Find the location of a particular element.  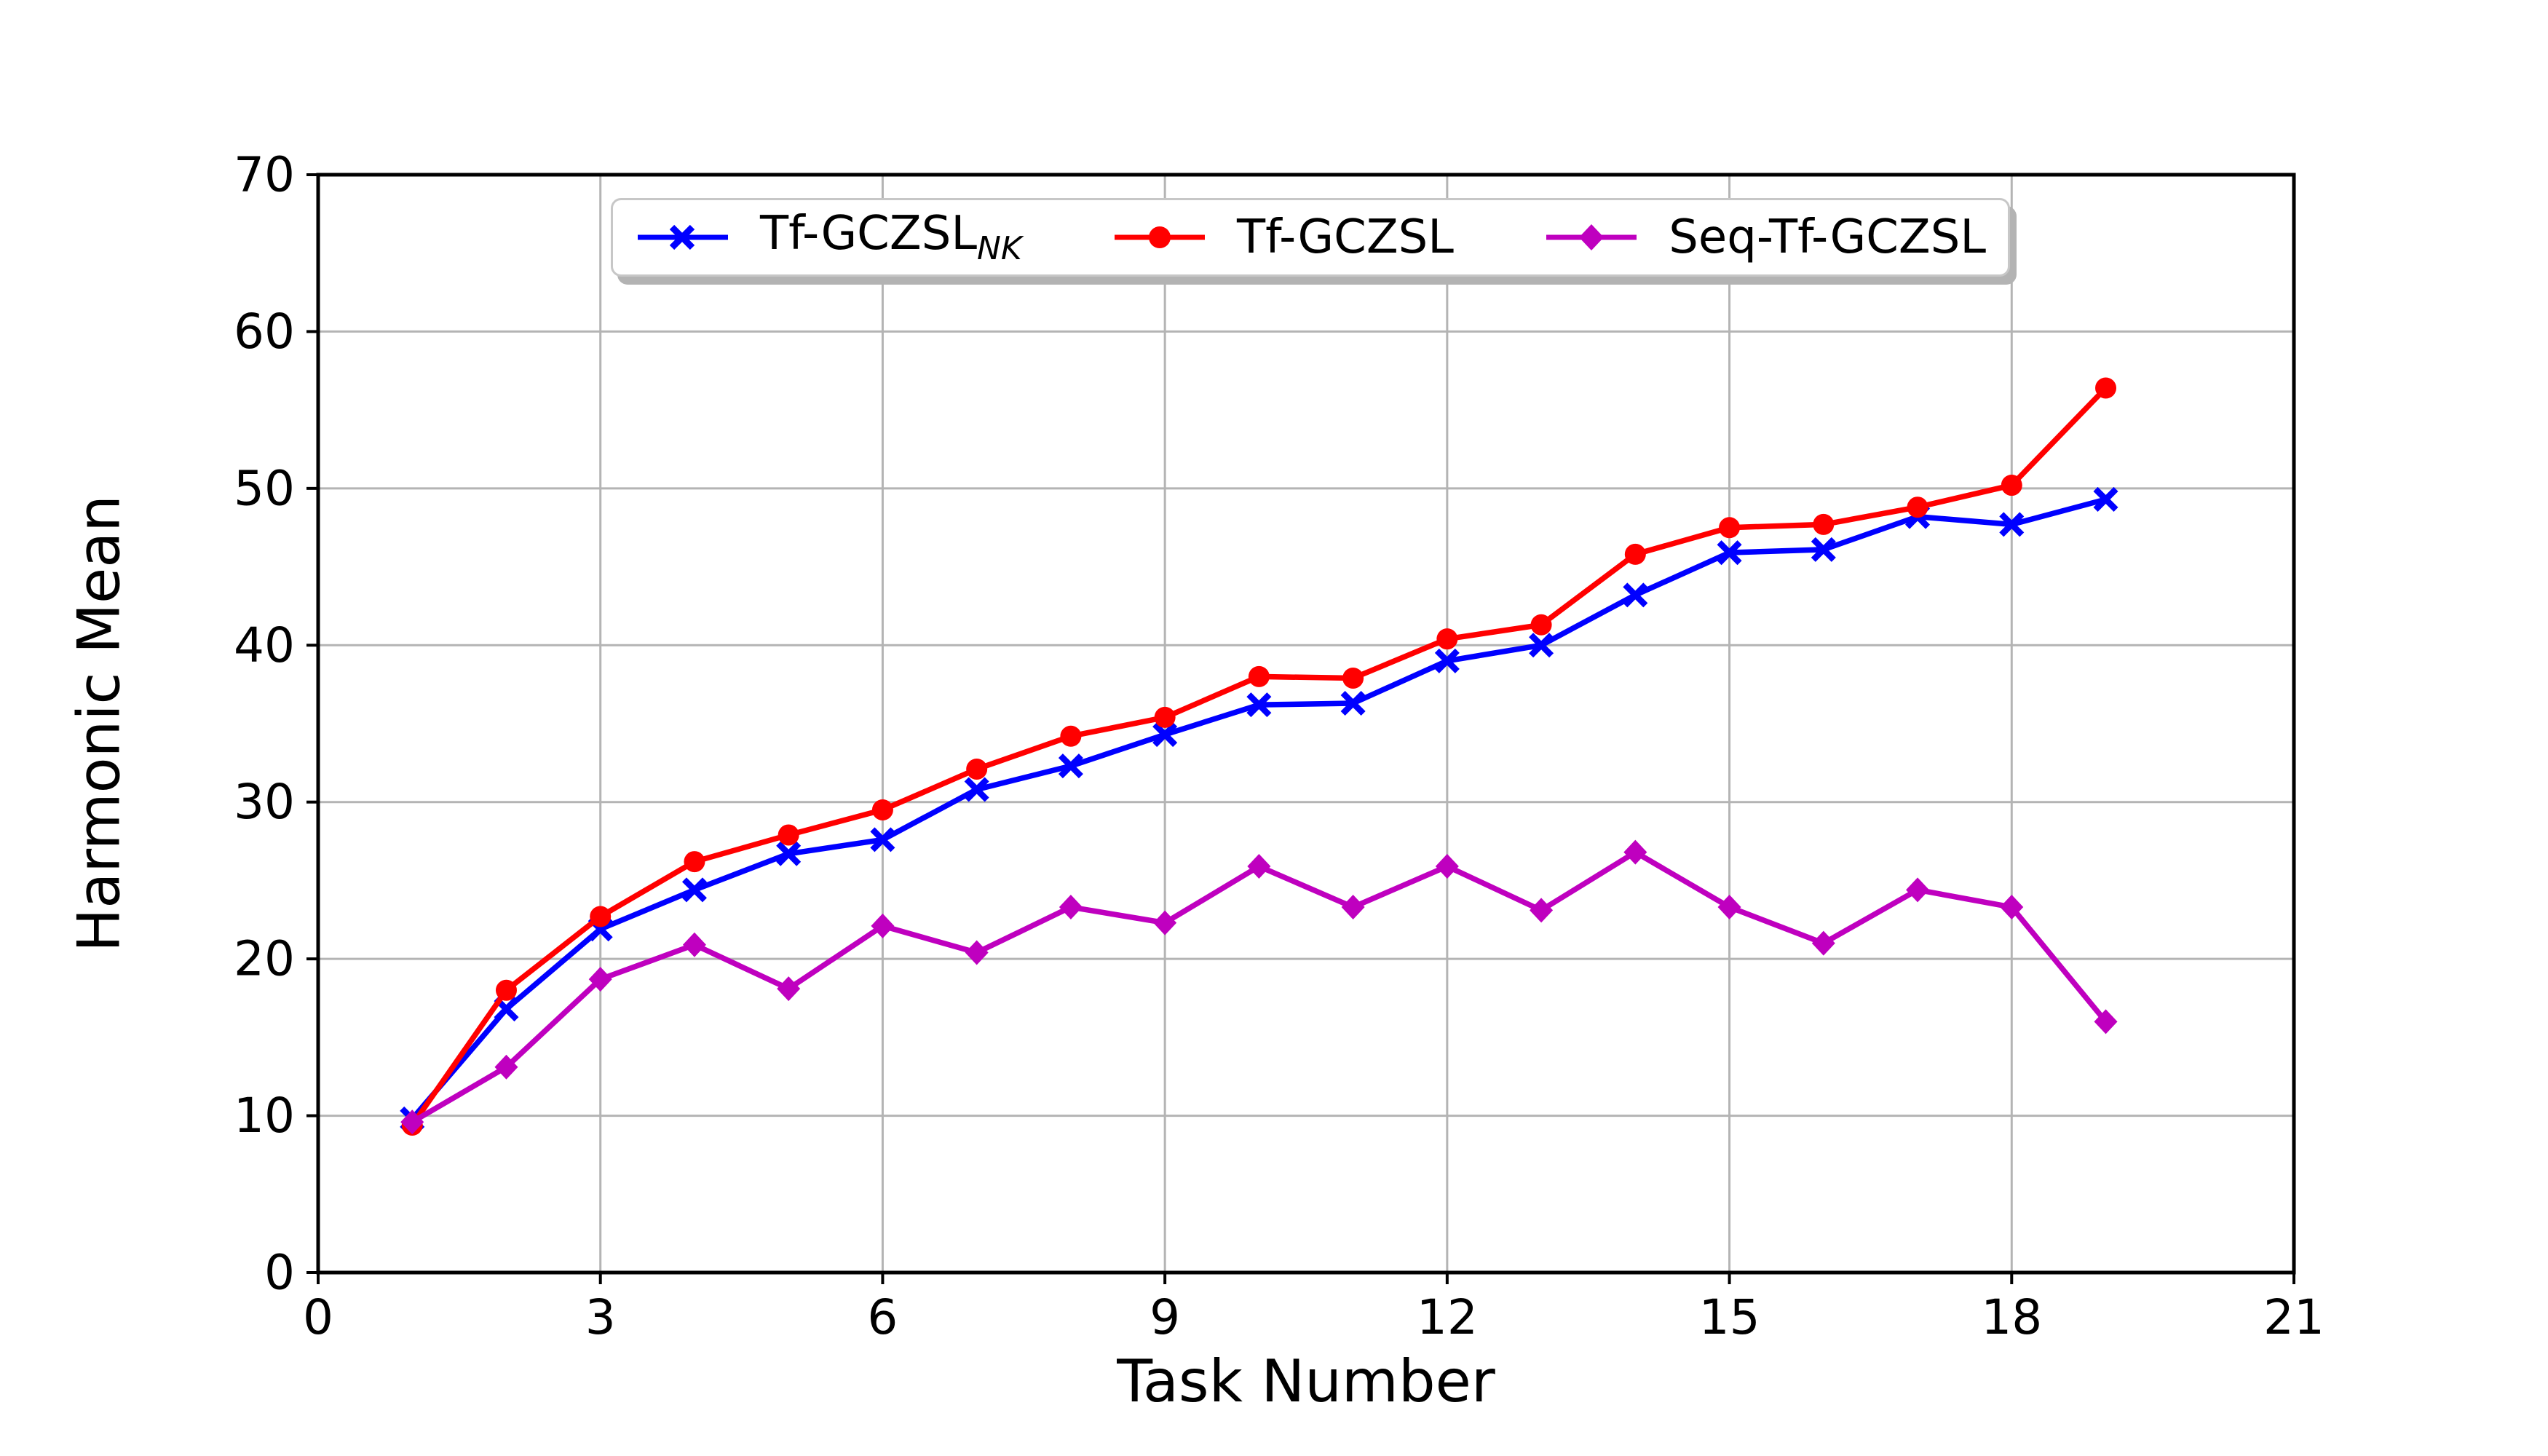

x-tick-label: 3 is located at coordinates (600, 1317).